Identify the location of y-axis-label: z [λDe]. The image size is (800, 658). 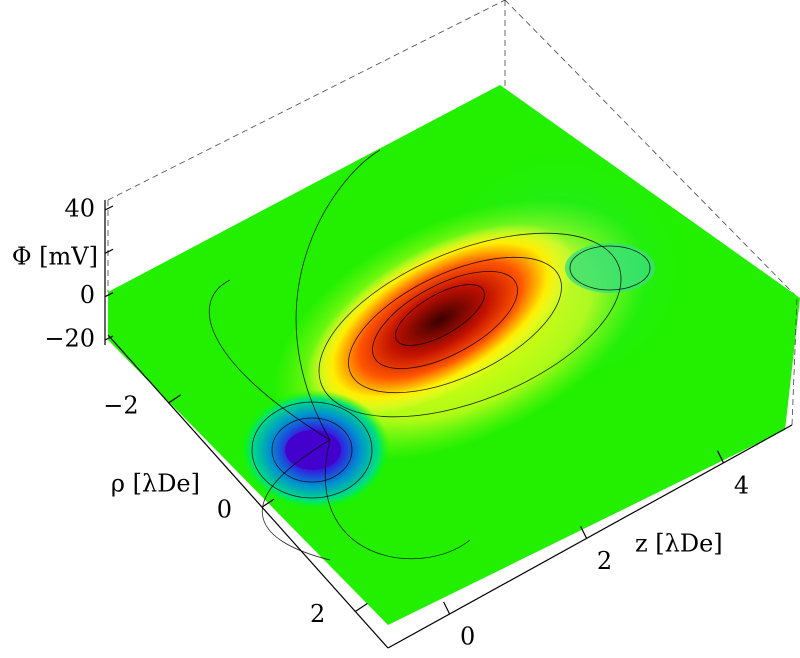
(679, 544).